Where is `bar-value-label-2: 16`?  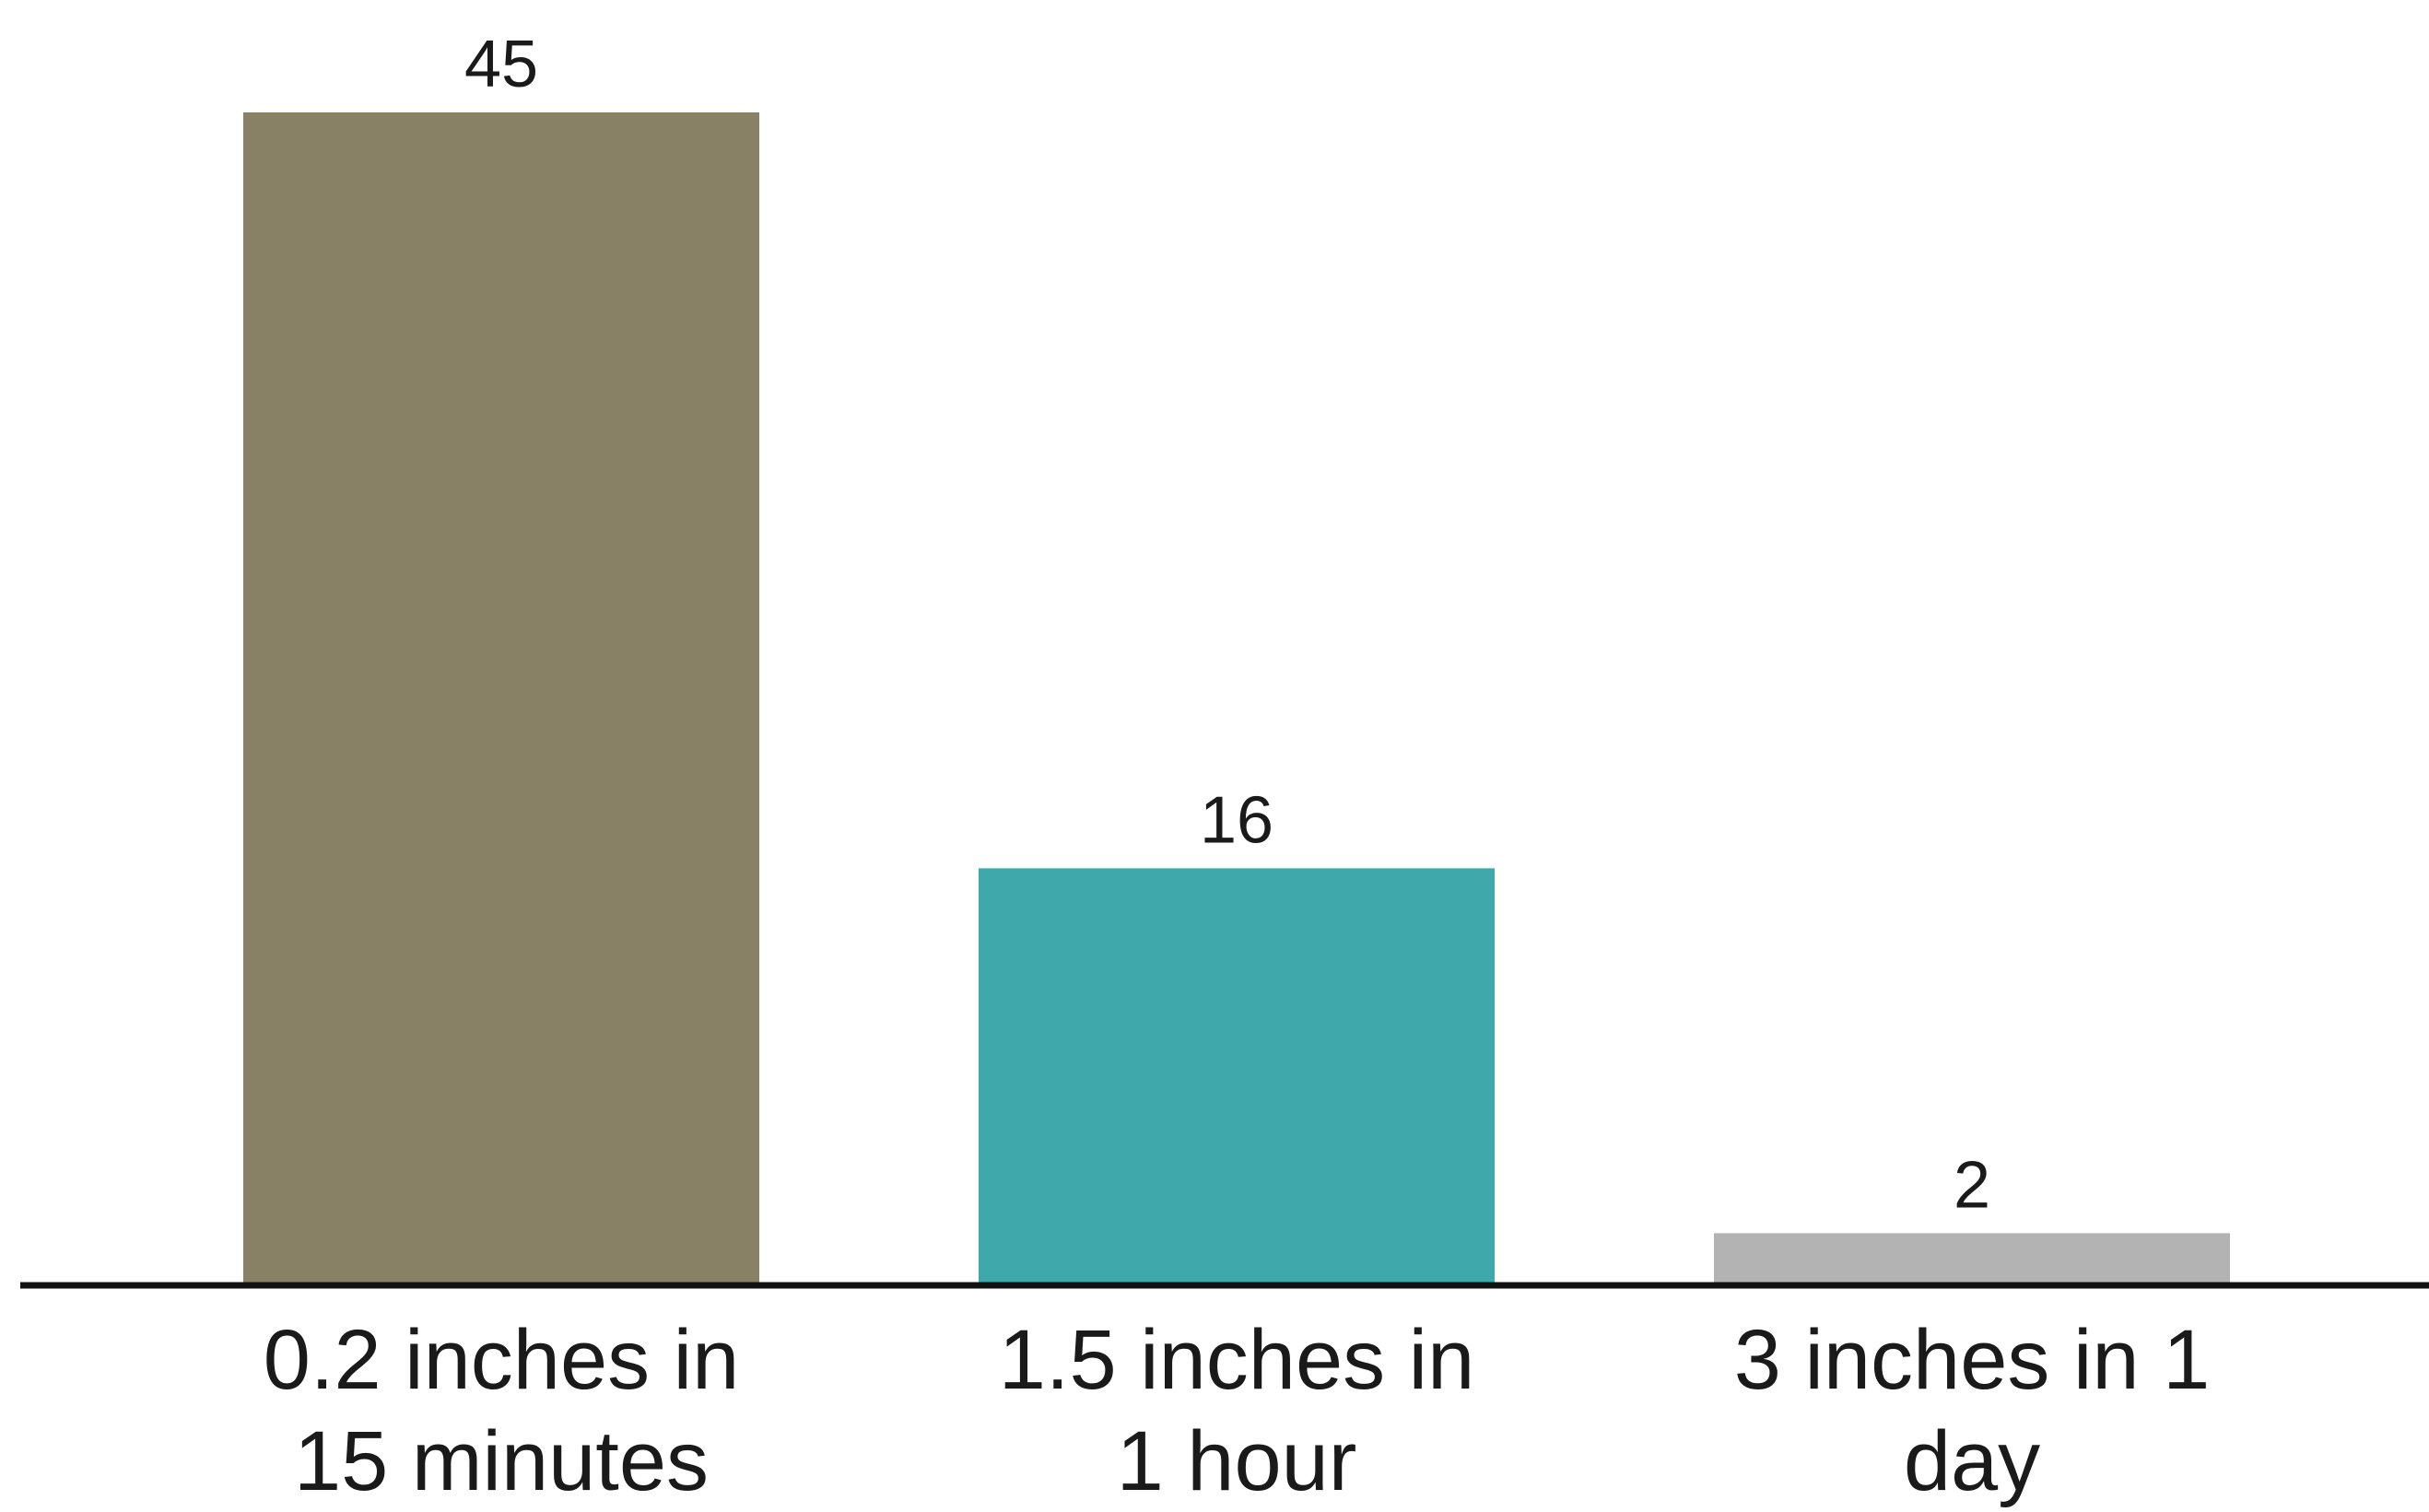 bar-value-label-2: 16 is located at coordinates (1236, 820).